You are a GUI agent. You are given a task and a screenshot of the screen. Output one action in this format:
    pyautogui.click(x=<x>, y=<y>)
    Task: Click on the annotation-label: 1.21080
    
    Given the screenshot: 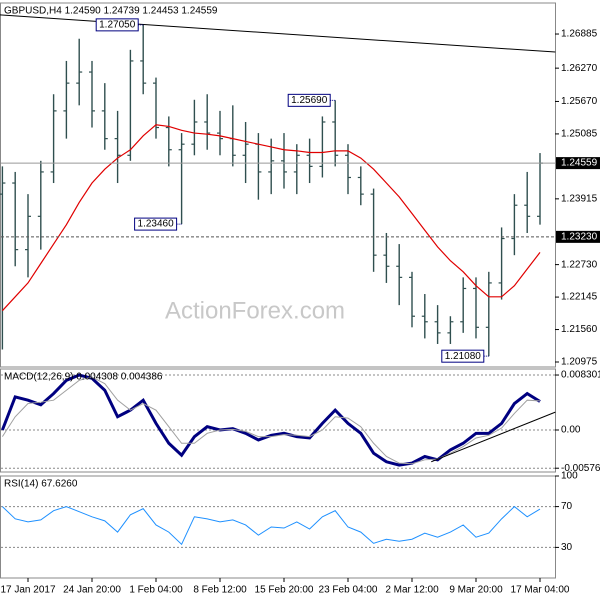 What is the action you would take?
    pyautogui.click(x=463, y=356)
    